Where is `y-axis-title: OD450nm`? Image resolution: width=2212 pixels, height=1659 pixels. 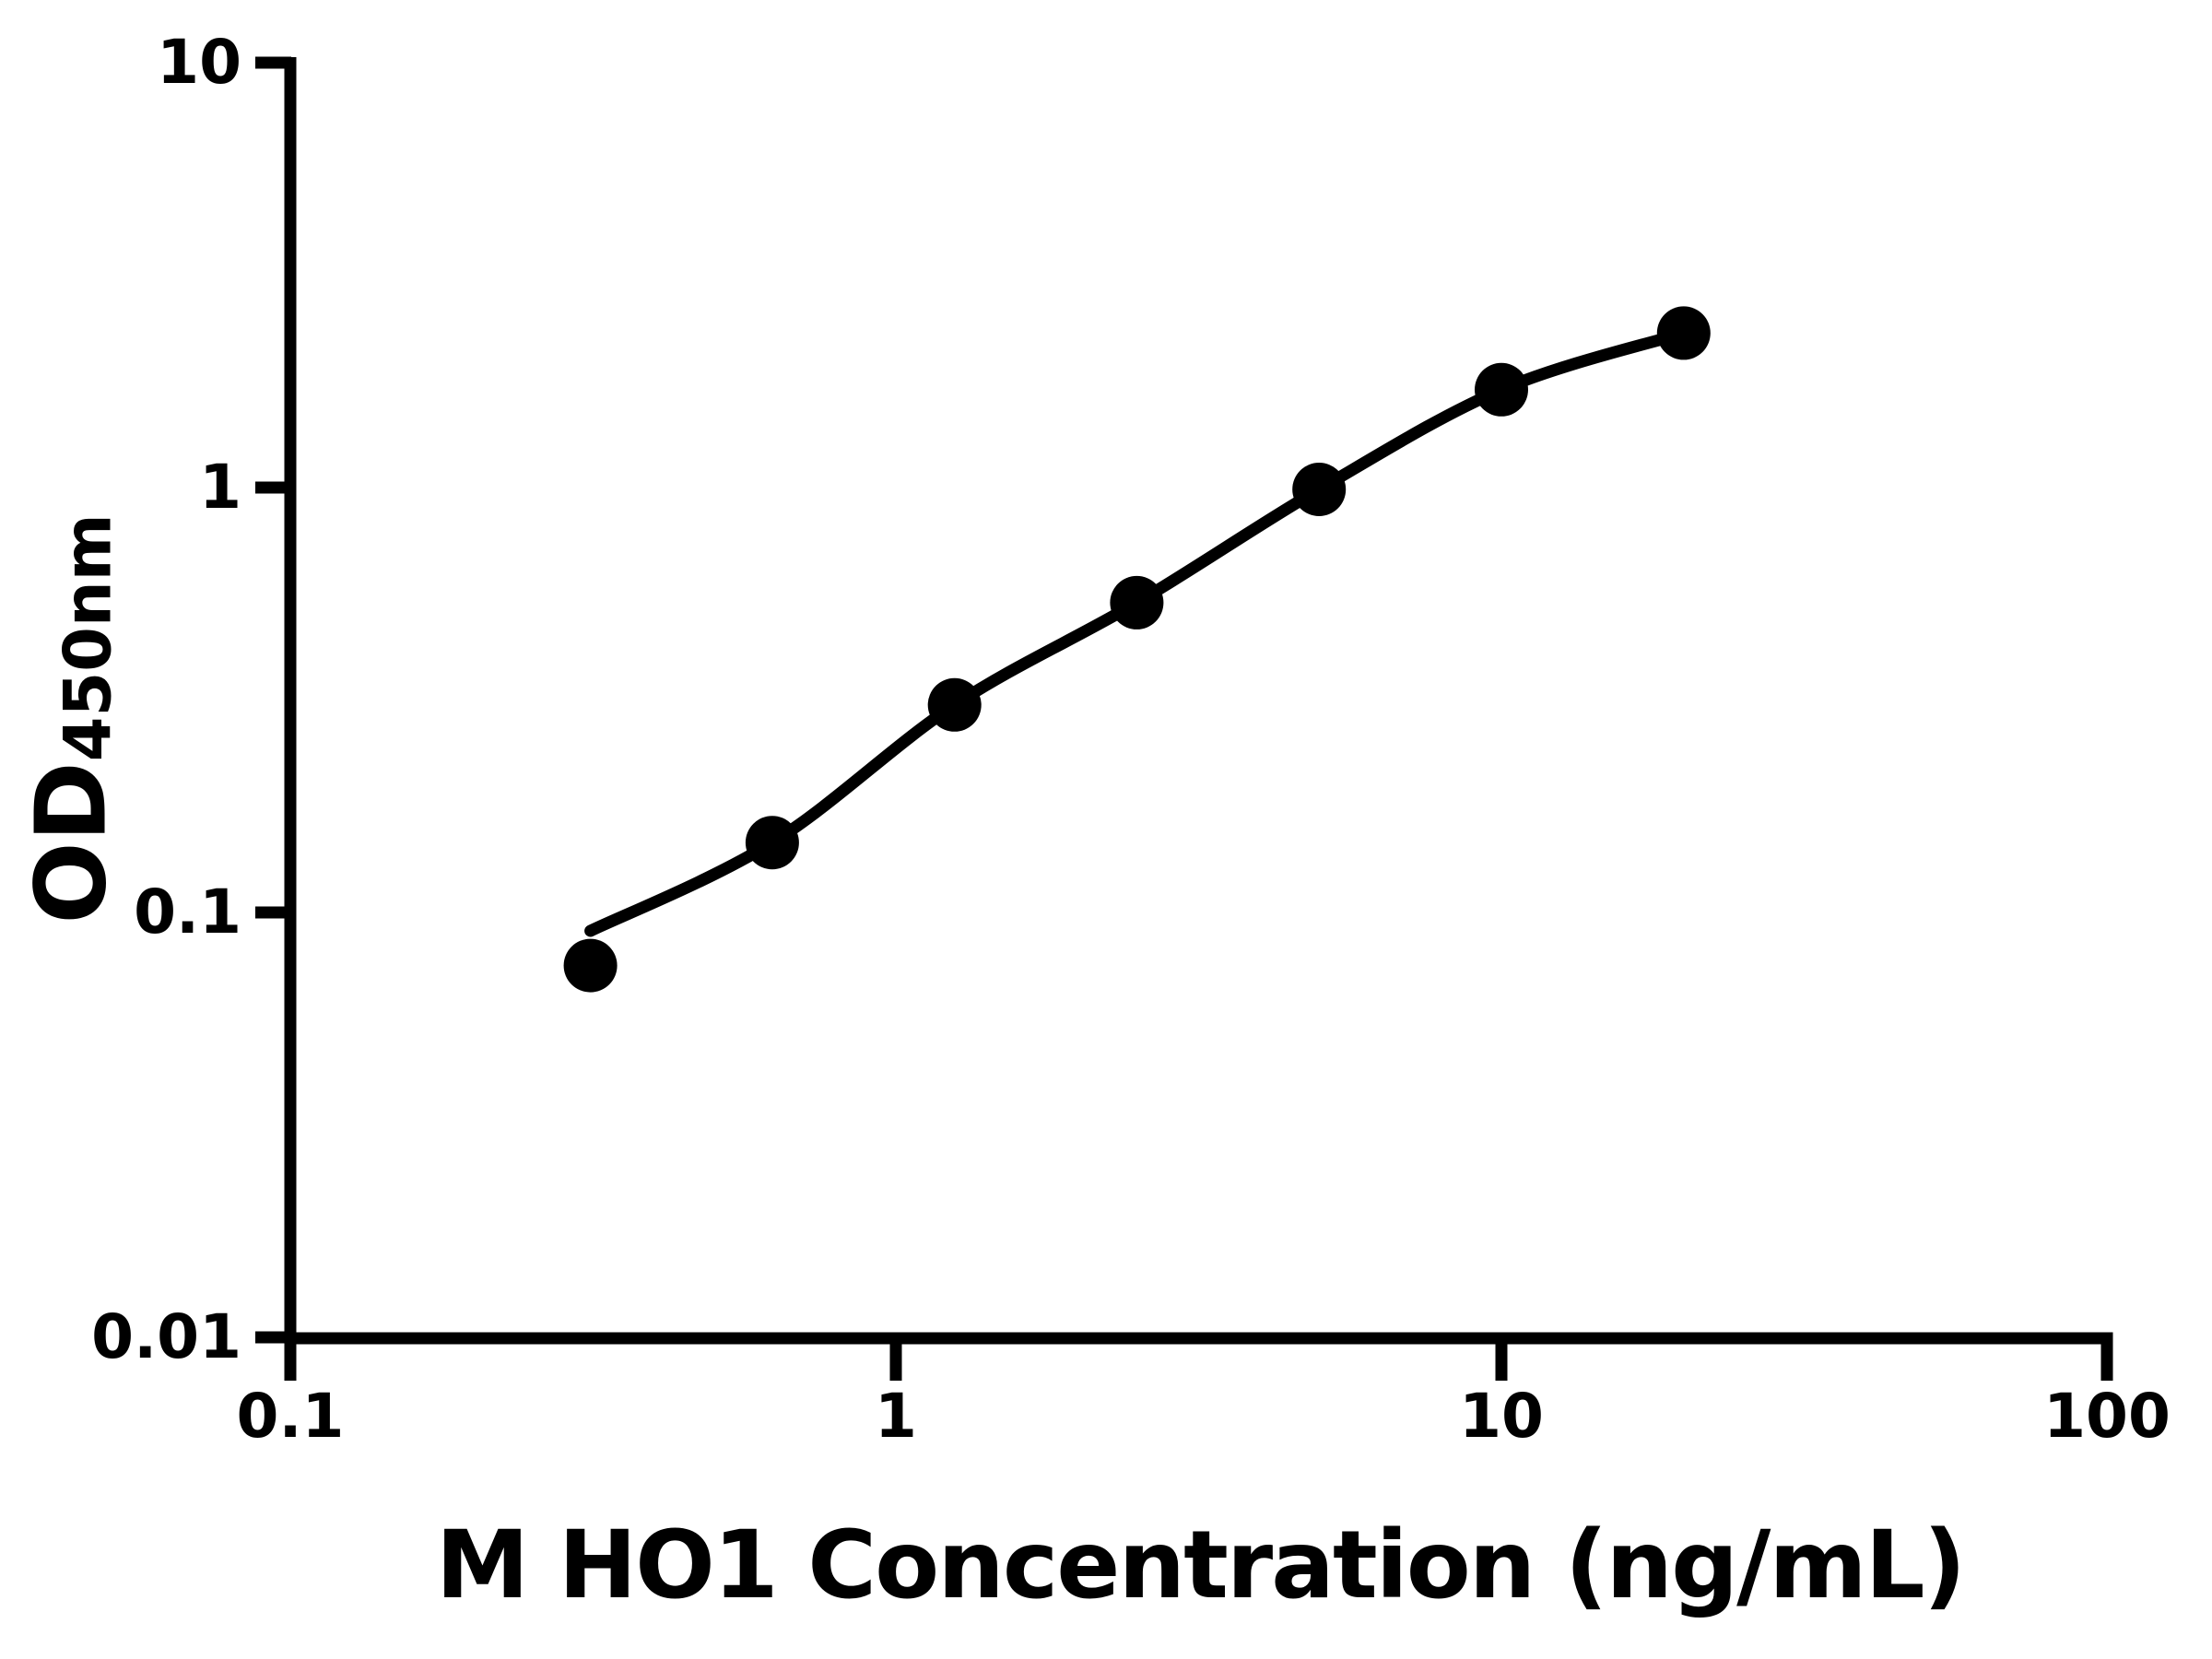
y-axis-title: OD450nm is located at coordinates (72, 718).